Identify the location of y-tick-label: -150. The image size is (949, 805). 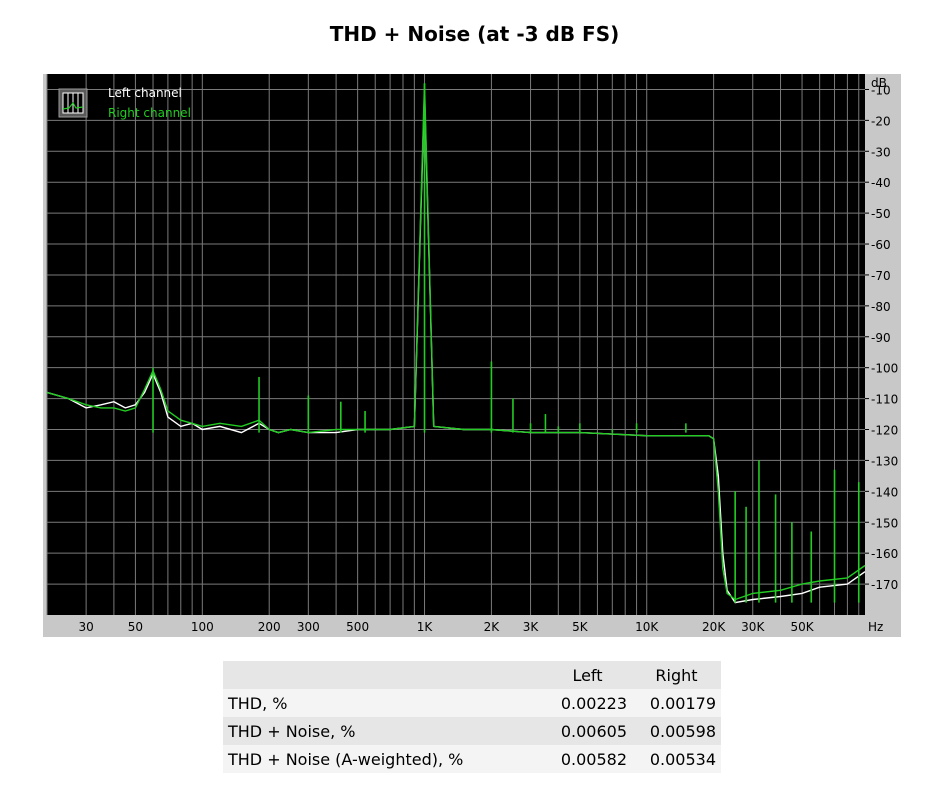
(884, 523).